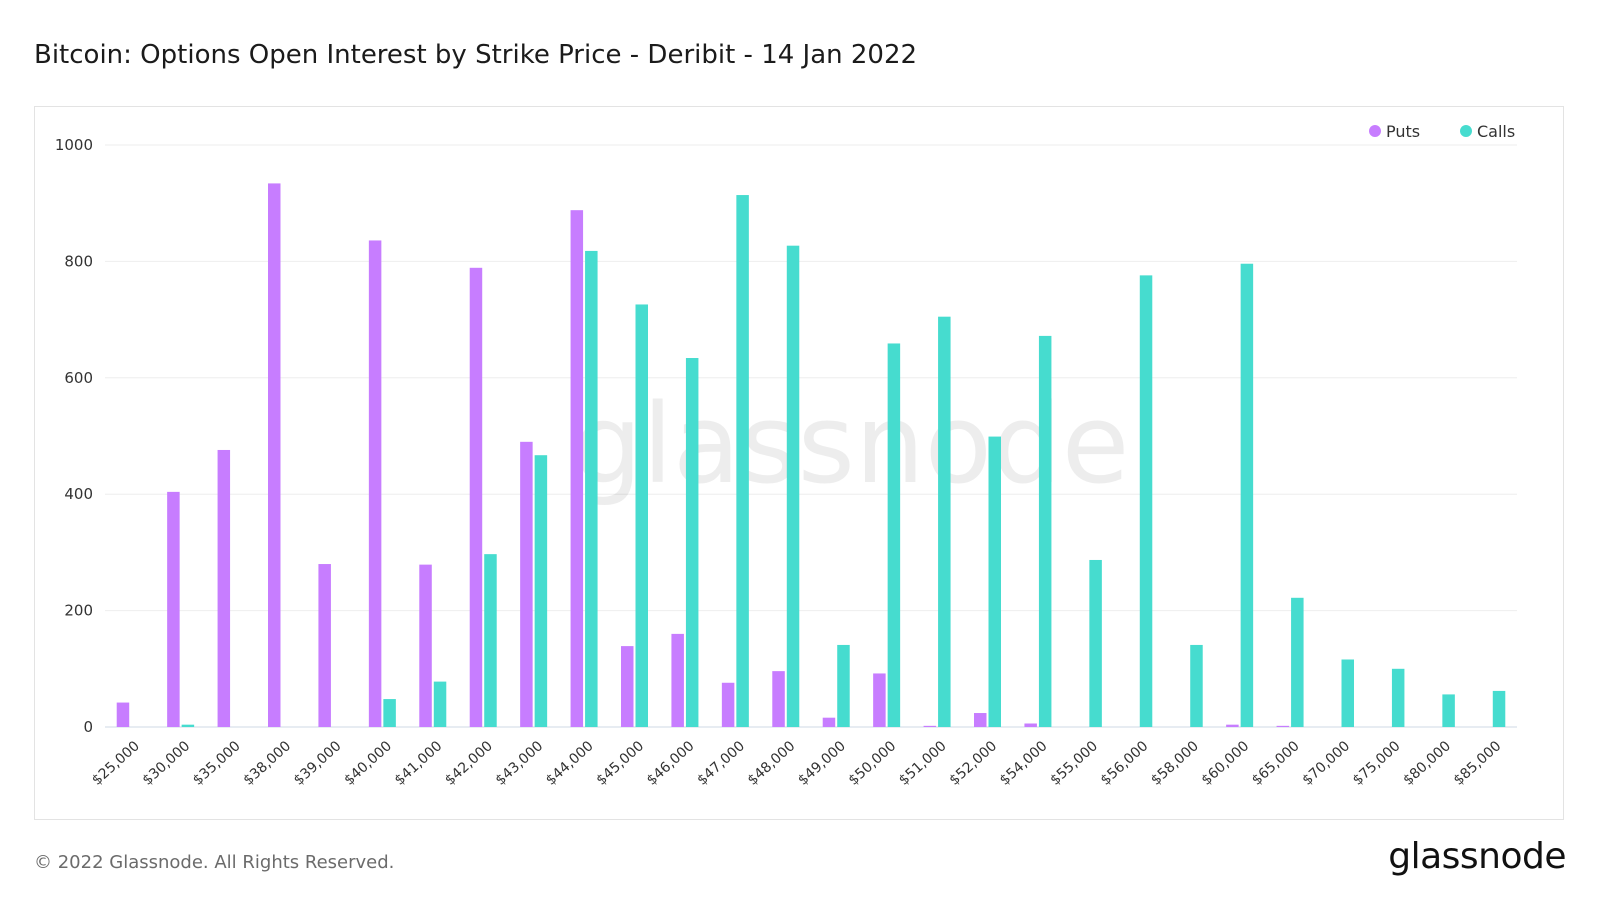 The image size is (1600, 900). What do you see at coordinates (78, 261) in the screenshot?
I see `y-tick-label: 800` at bounding box center [78, 261].